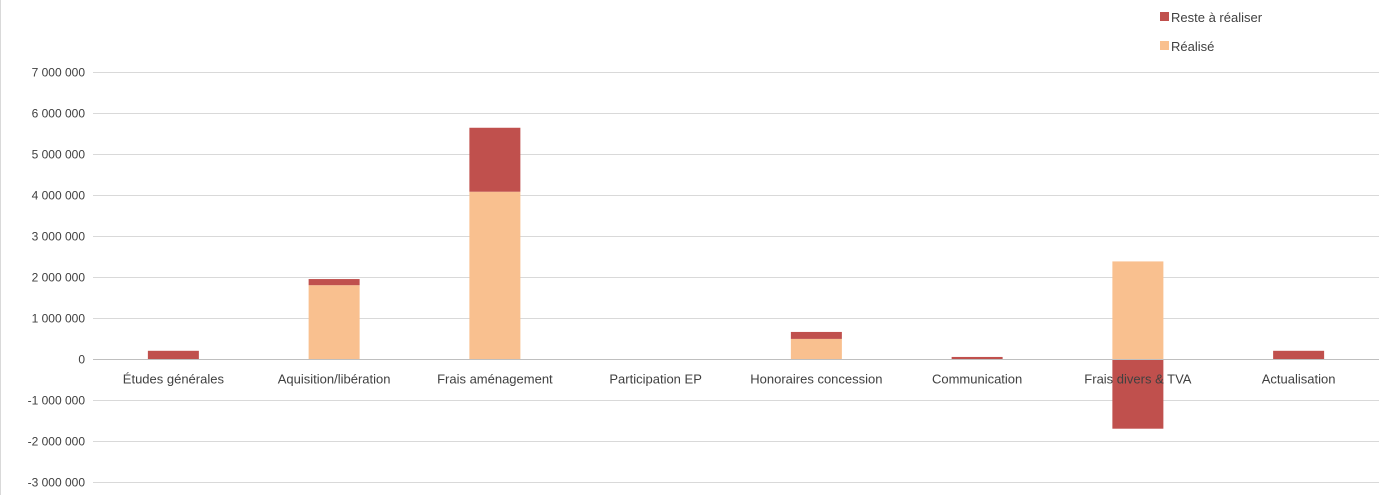  Describe the element at coordinates (59, 73) in the screenshot. I see `y-tick-label: 7 000 000` at that location.